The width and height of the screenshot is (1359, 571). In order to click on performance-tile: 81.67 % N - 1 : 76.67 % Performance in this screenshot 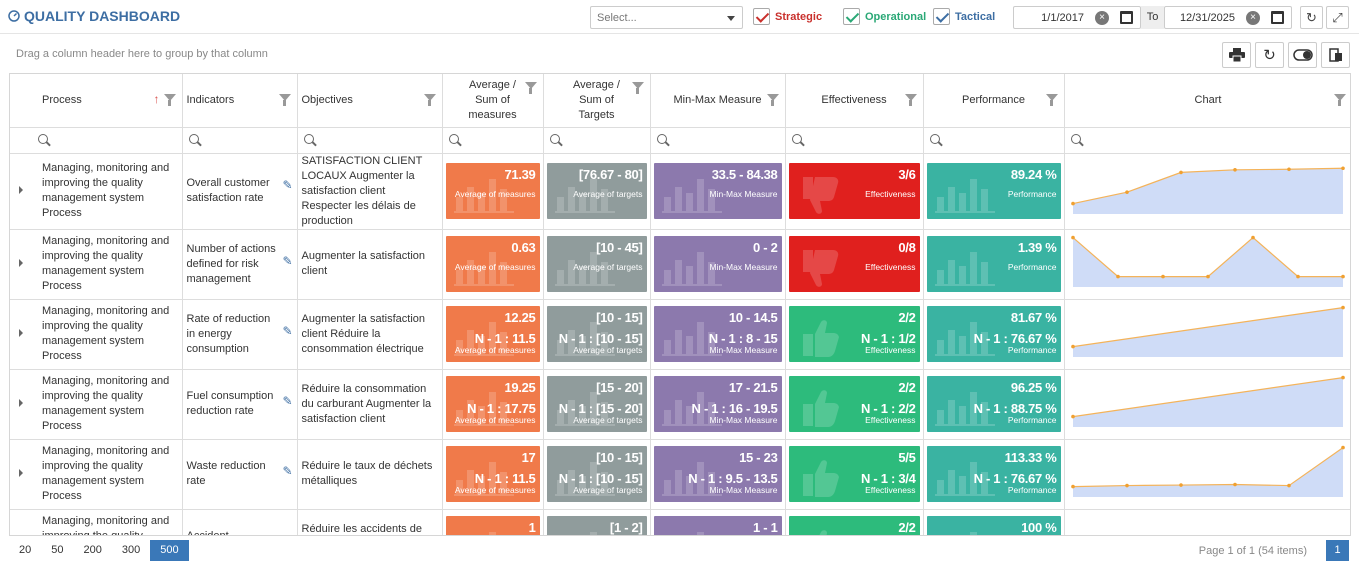, I will do `click(993, 334)`.